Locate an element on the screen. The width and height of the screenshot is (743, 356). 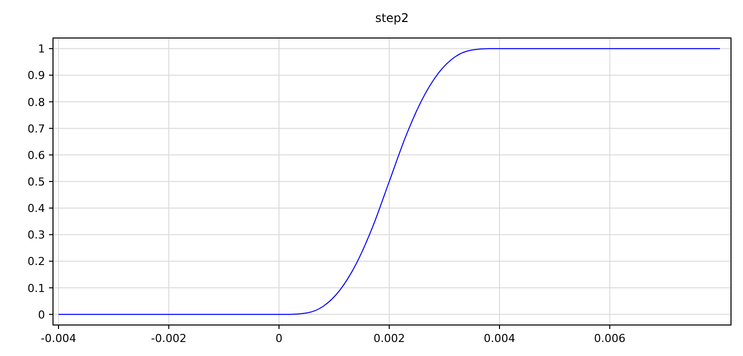
y-tick-label: 1 is located at coordinates (41, 49).